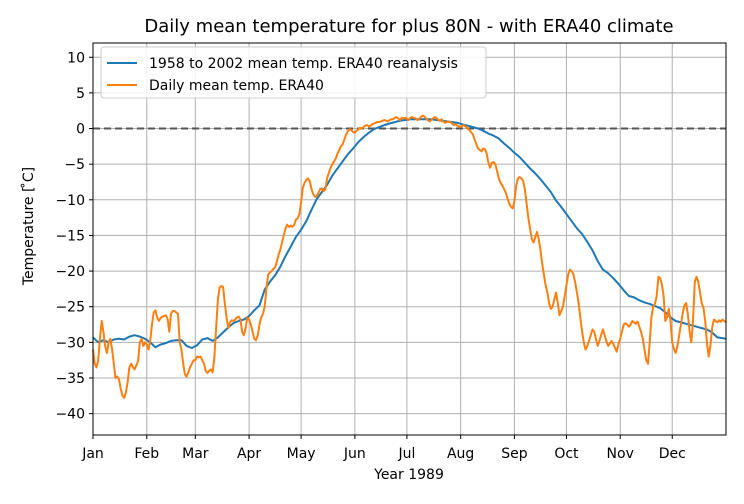 This screenshot has width=744, height=504. What do you see at coordinates (195, 454) in the screenshot?
I see `x-tick-label: Mar` at bounding box center [195, 454].